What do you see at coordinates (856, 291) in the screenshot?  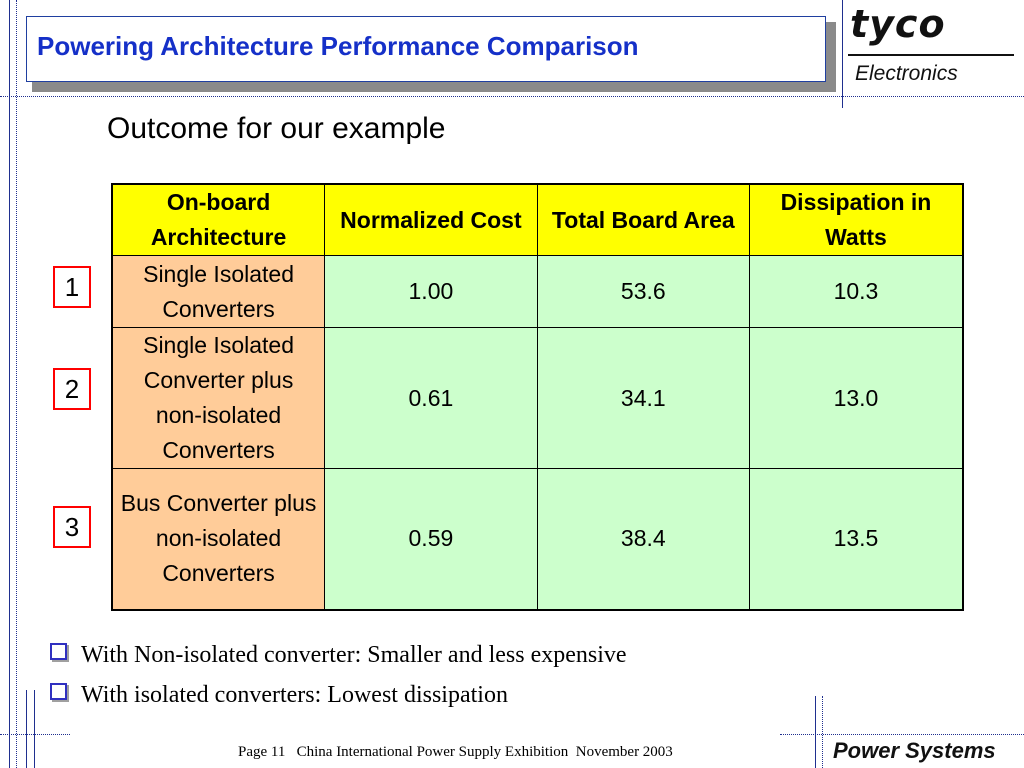 I see `dissipation-cell: 10.3` at bounding box center [856, 291].